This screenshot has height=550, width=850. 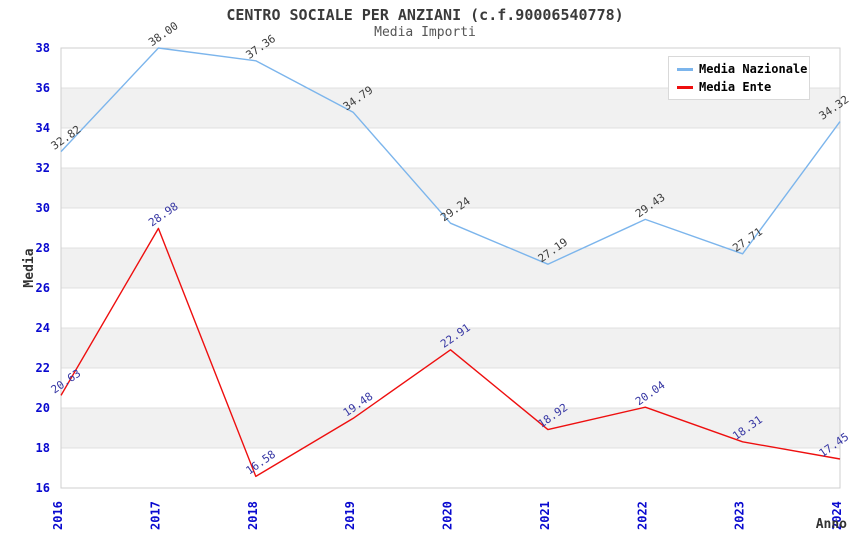 I want to click on x-tick-label: 2022, so click(x=642, y=515).